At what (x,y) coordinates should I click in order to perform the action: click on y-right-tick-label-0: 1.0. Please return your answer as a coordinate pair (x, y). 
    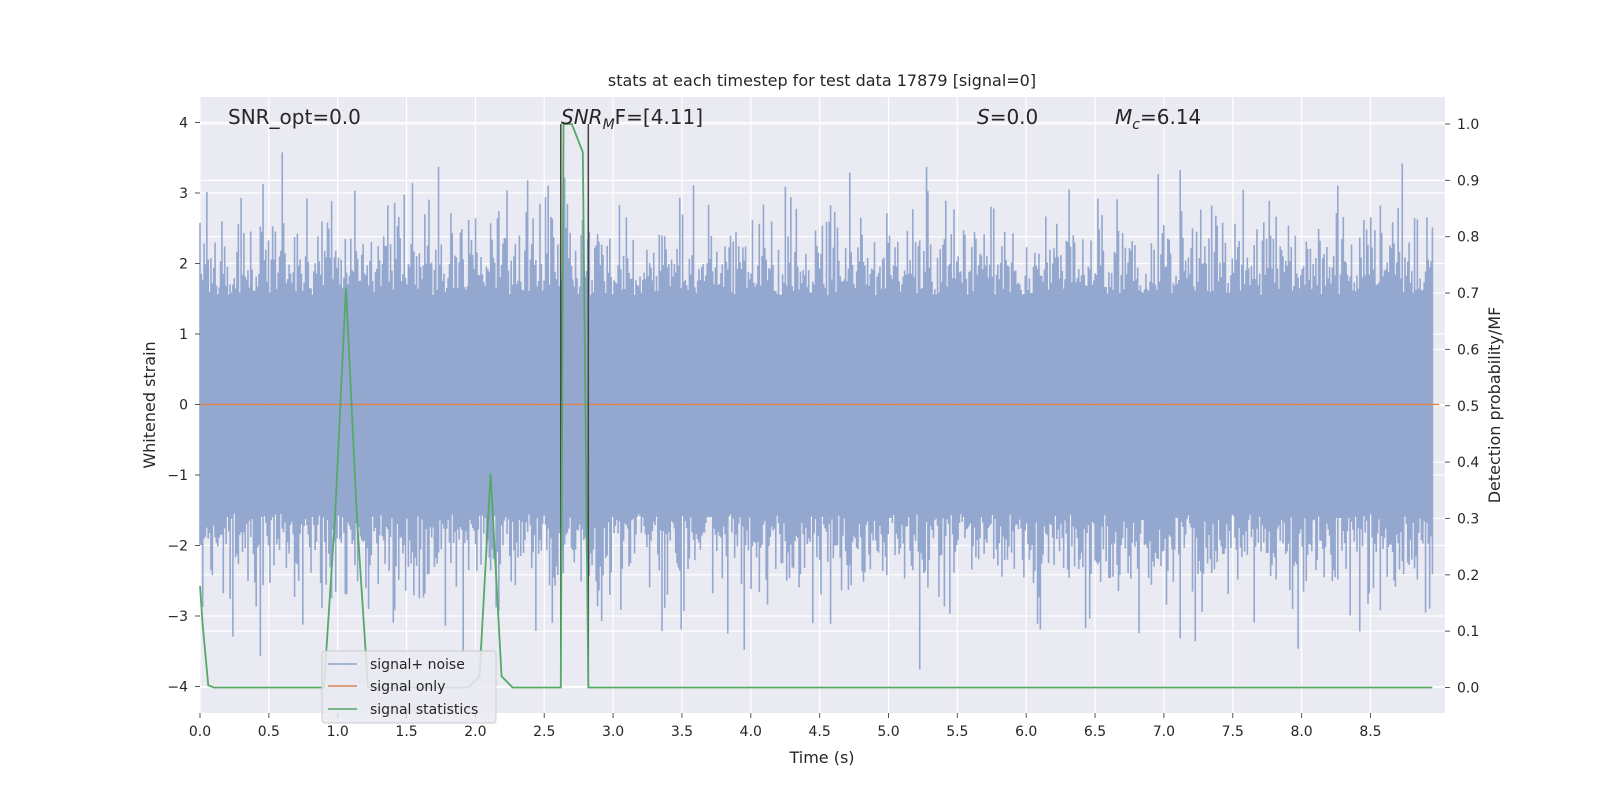
    Looking at the image, I should click on (1468, 125).